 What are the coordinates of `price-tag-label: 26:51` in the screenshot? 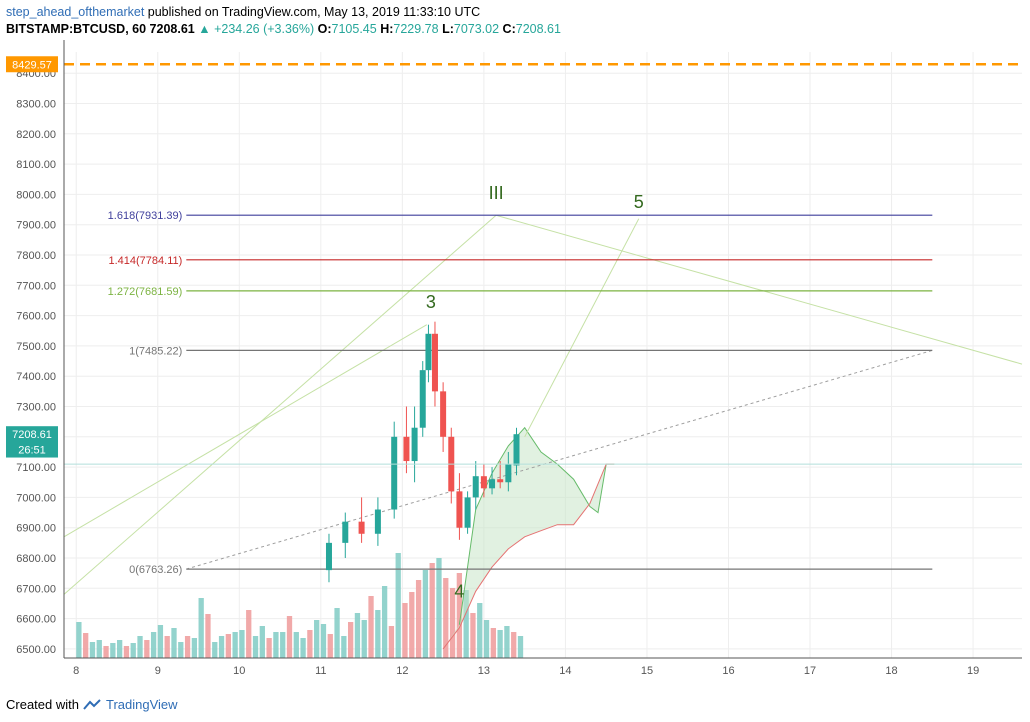 It's located at (32, 451).